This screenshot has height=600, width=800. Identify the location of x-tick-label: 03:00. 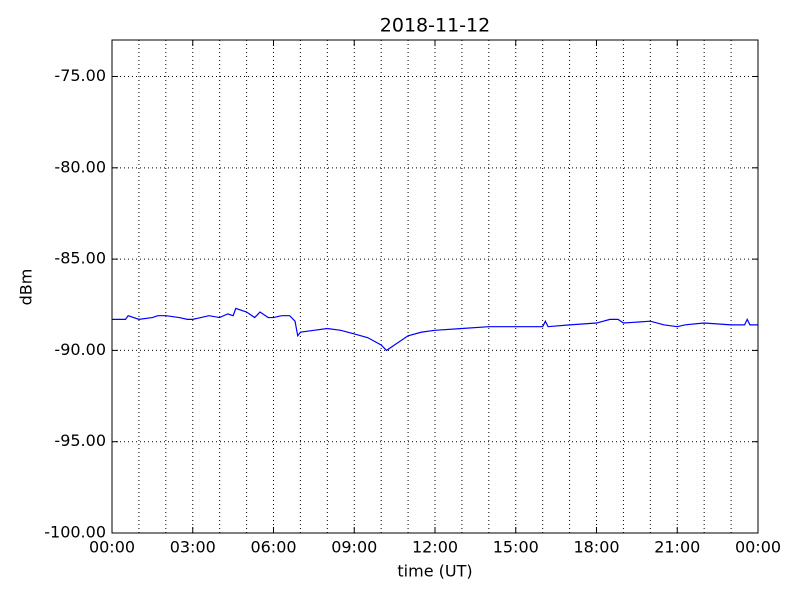
(193, 547).